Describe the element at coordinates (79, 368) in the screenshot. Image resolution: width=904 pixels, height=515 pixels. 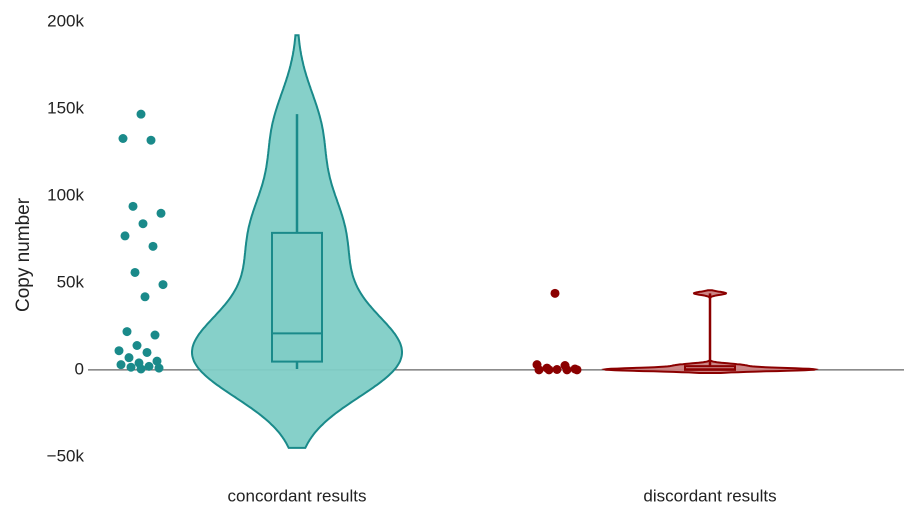
I see `y-tick-label: 0` at that location.